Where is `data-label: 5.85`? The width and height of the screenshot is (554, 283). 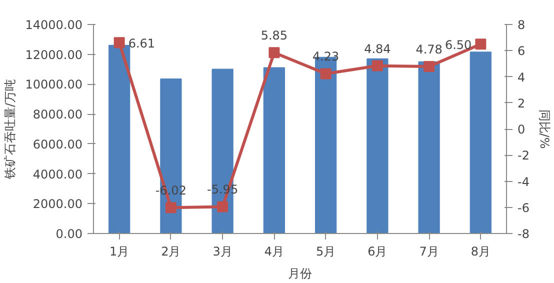
data-label: 5.85 is located at coordinates (274, 35).